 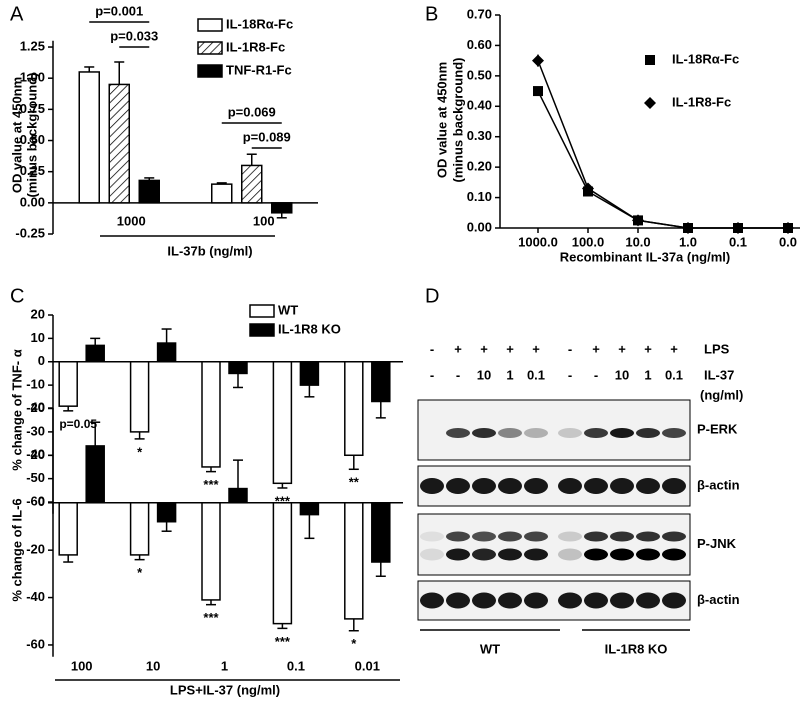 What do you see at coordinates (41, 501) in the screenshot?
I see `y-tick-label: 0` at bounding box center [41, 501].